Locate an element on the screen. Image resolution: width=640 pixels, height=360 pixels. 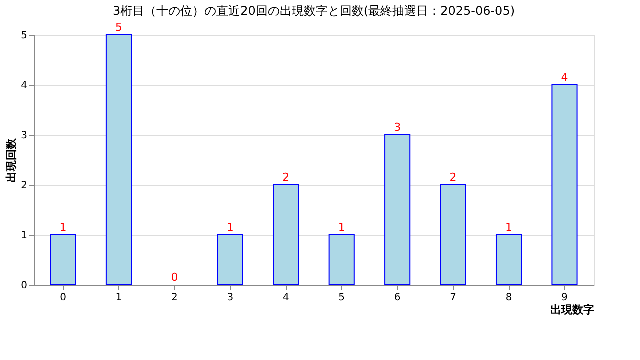
x-tick-label: 0 is located at coordinates (63, 298).